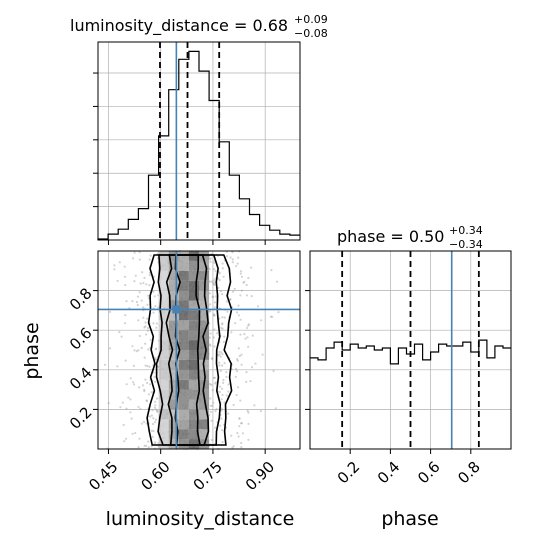 This screenshot has height=550, width=550. I want to click on axes-frame-top, so click(199, 141).